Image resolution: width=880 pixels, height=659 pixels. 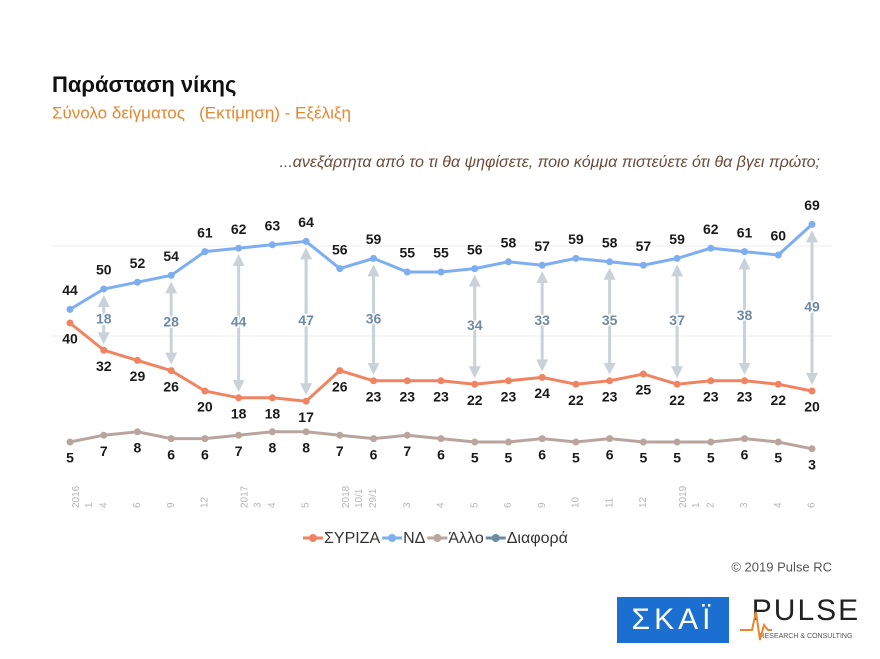 I want to click on data-label: 18, so click(x=239, y=414).